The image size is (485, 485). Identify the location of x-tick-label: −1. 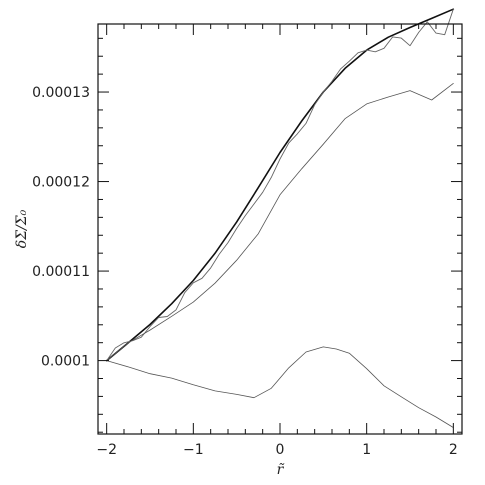
(193, 450).